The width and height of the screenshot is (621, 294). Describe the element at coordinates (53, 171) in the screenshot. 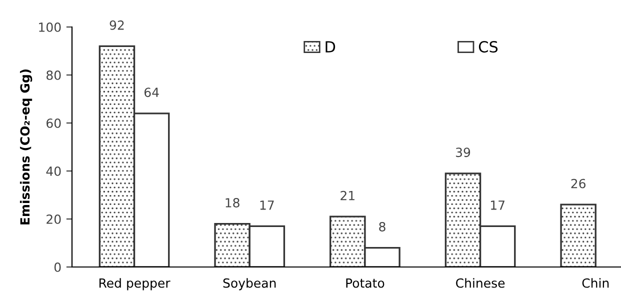

I see `y-tick-label: 40` at that location.